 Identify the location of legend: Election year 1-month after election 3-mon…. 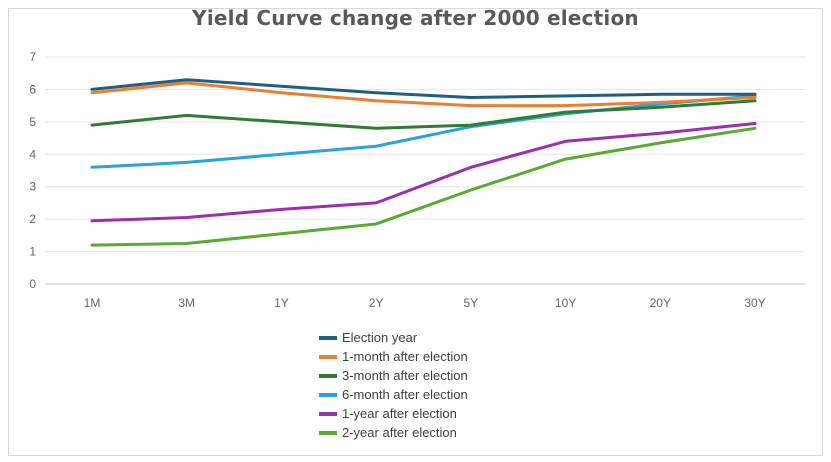
(449, 385).